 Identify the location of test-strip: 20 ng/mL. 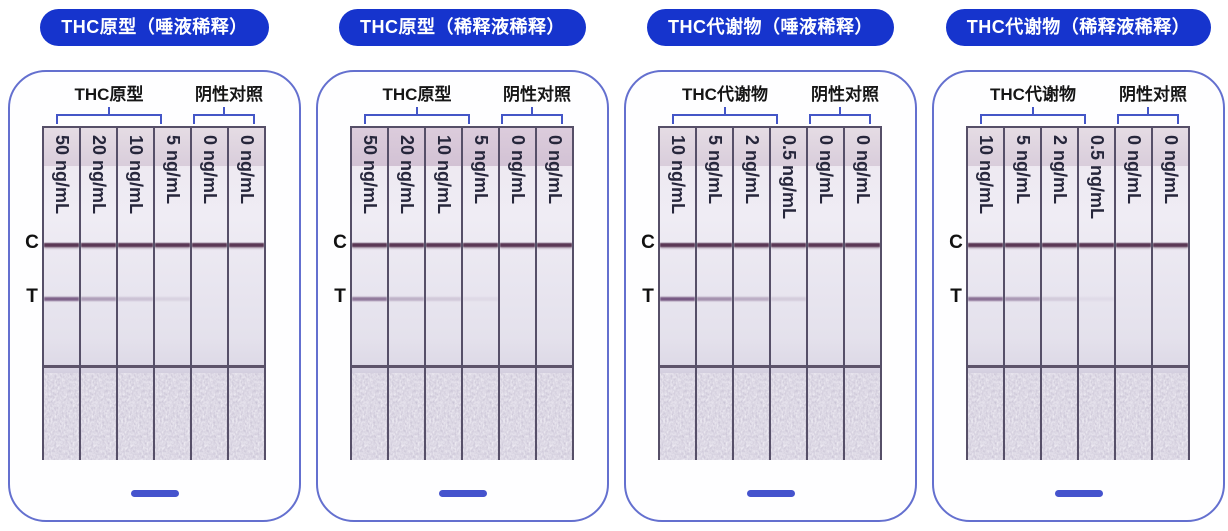
(98, 294).